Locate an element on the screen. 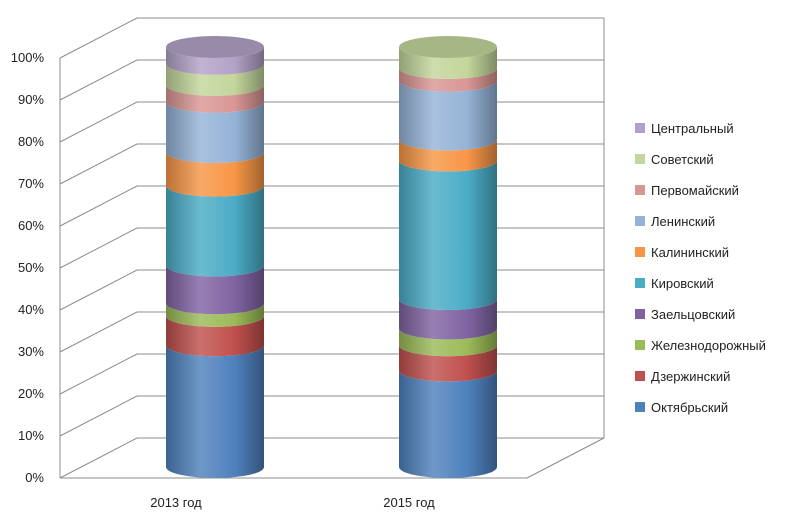 The width and height of the screenshot is (800, 518). floor-right-edge is located at coordinates (565, 458).